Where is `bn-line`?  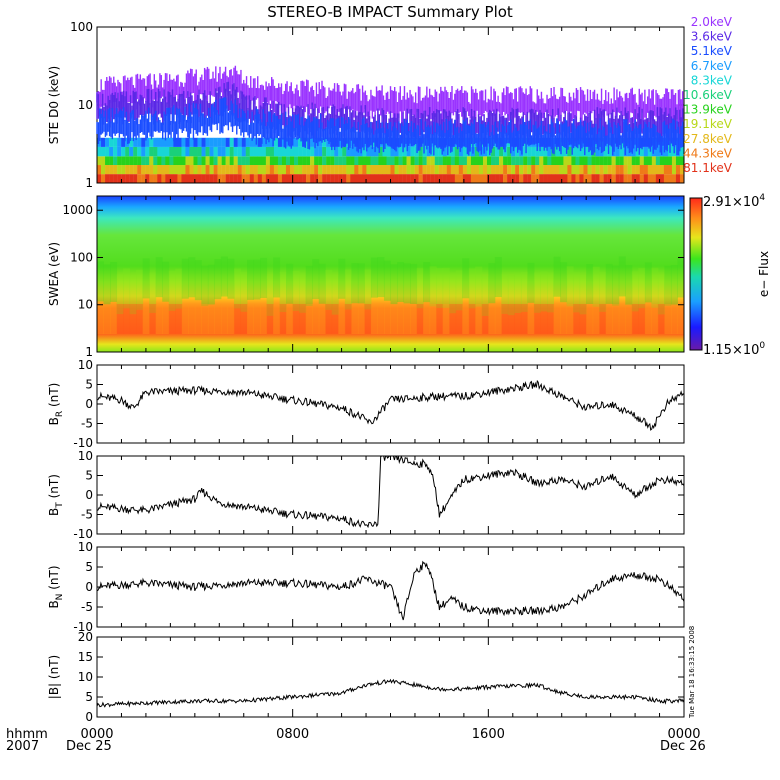
bn-line is located at coordinates (390, 590).